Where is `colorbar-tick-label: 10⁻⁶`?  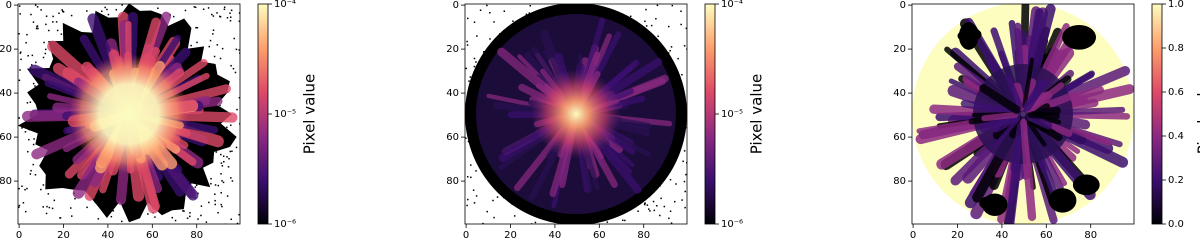 colorbar-tick-label: 10⁻⁶ is located at coordinates (732, 224).